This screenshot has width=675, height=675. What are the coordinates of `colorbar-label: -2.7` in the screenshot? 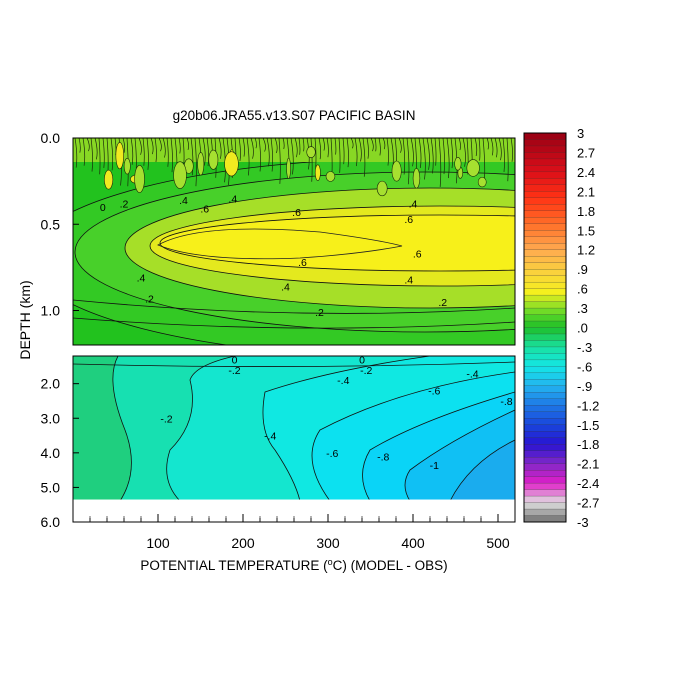 It's located at (588, 503).